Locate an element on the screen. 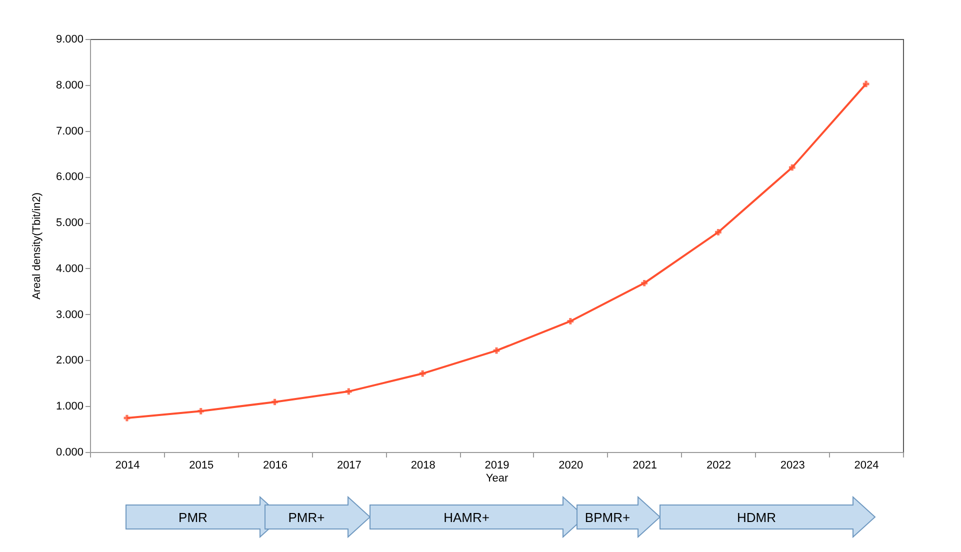  x-tick-label: 2017 is located at coordinates (349, 466).